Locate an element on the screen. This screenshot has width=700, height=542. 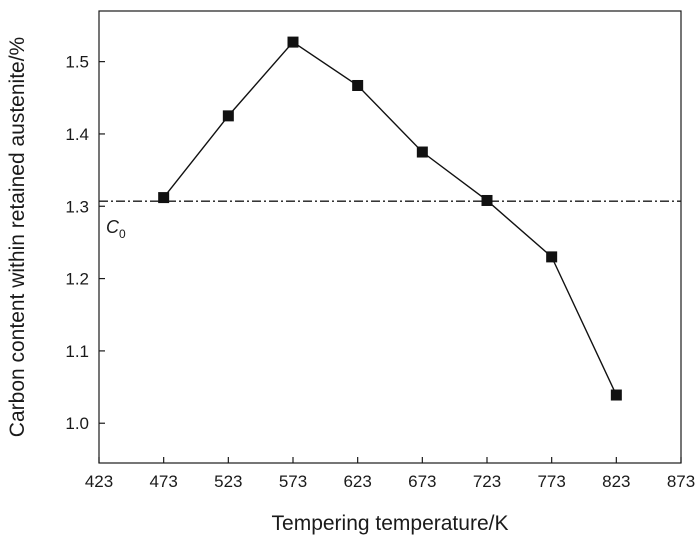
x-tick-label: 573 is located at coordinates (293, 481).